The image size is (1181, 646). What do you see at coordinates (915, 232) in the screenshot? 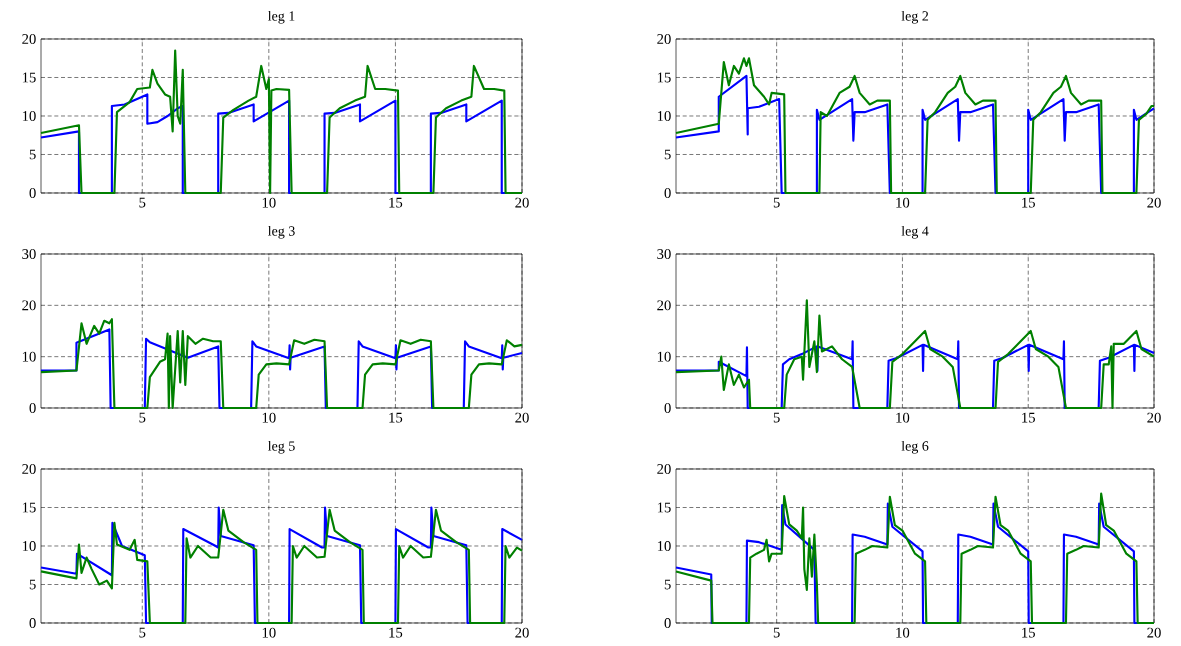
I see `chart-title: leg 4` at bounding box center [915, 232].